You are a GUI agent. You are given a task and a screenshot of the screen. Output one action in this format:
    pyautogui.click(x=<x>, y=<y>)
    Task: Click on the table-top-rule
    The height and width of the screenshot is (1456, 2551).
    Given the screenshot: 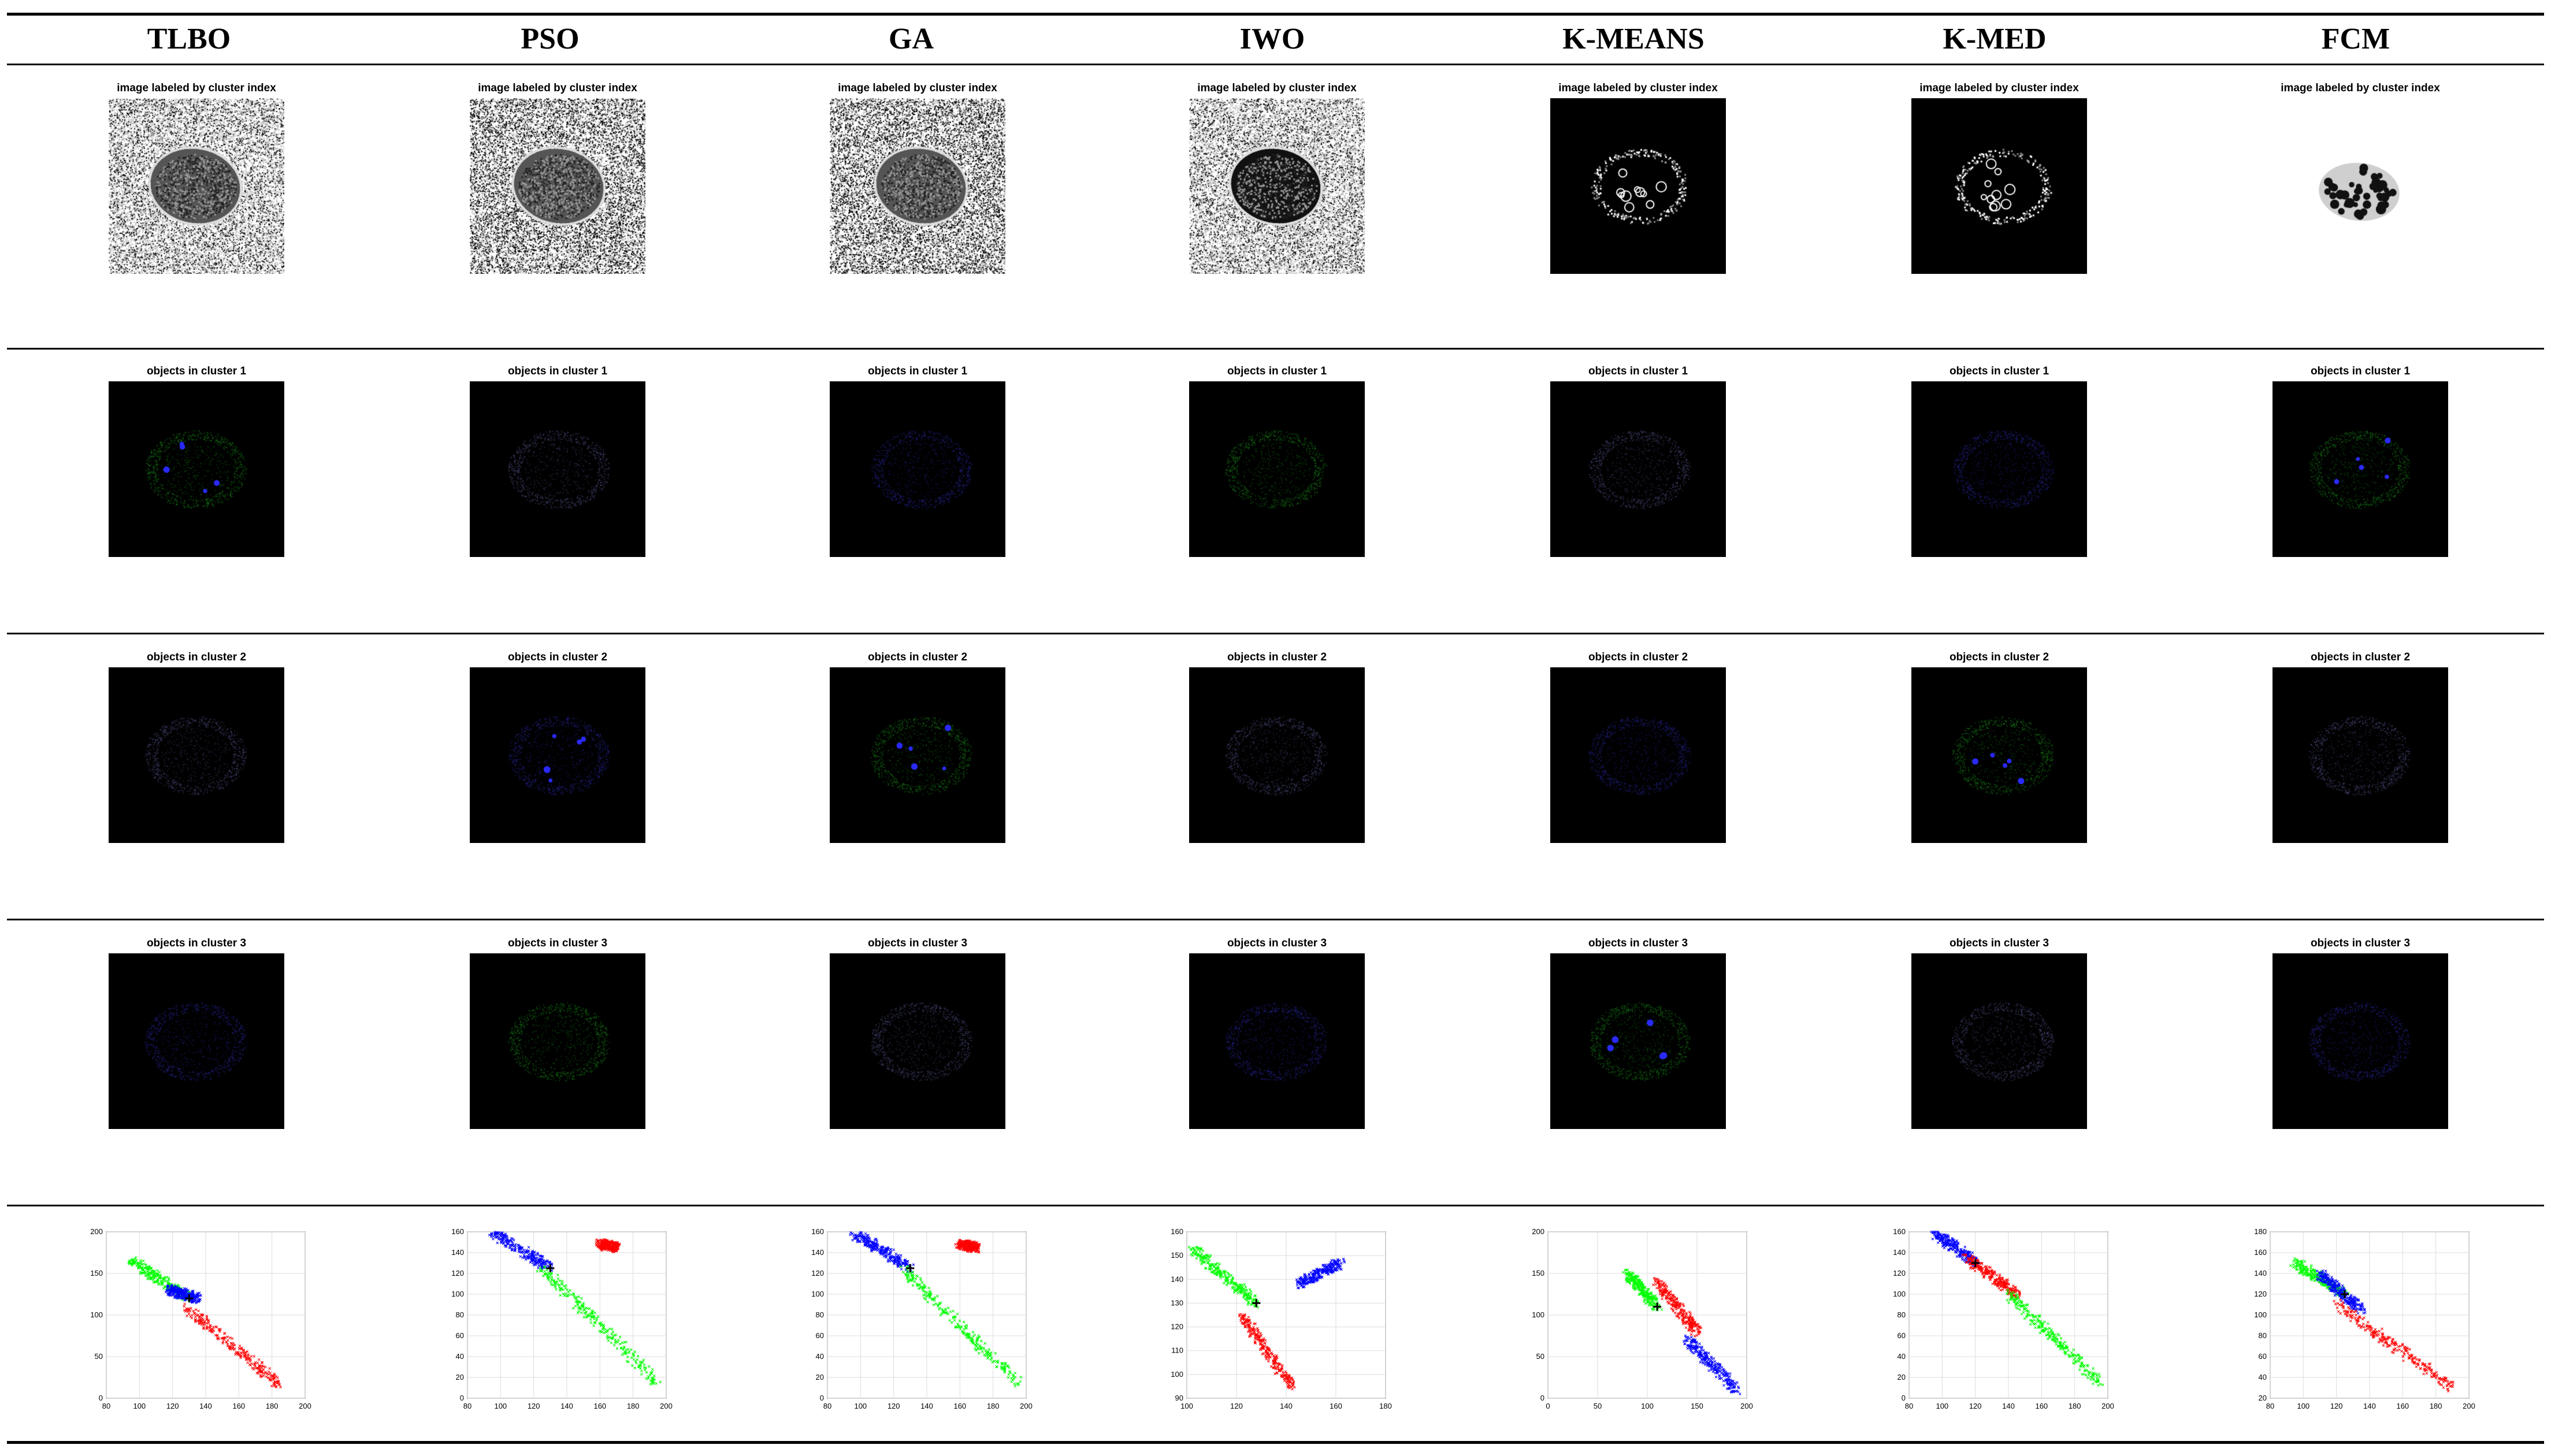 What is the action you would take?
    pyautogui.click(x=1275, y=14)
    